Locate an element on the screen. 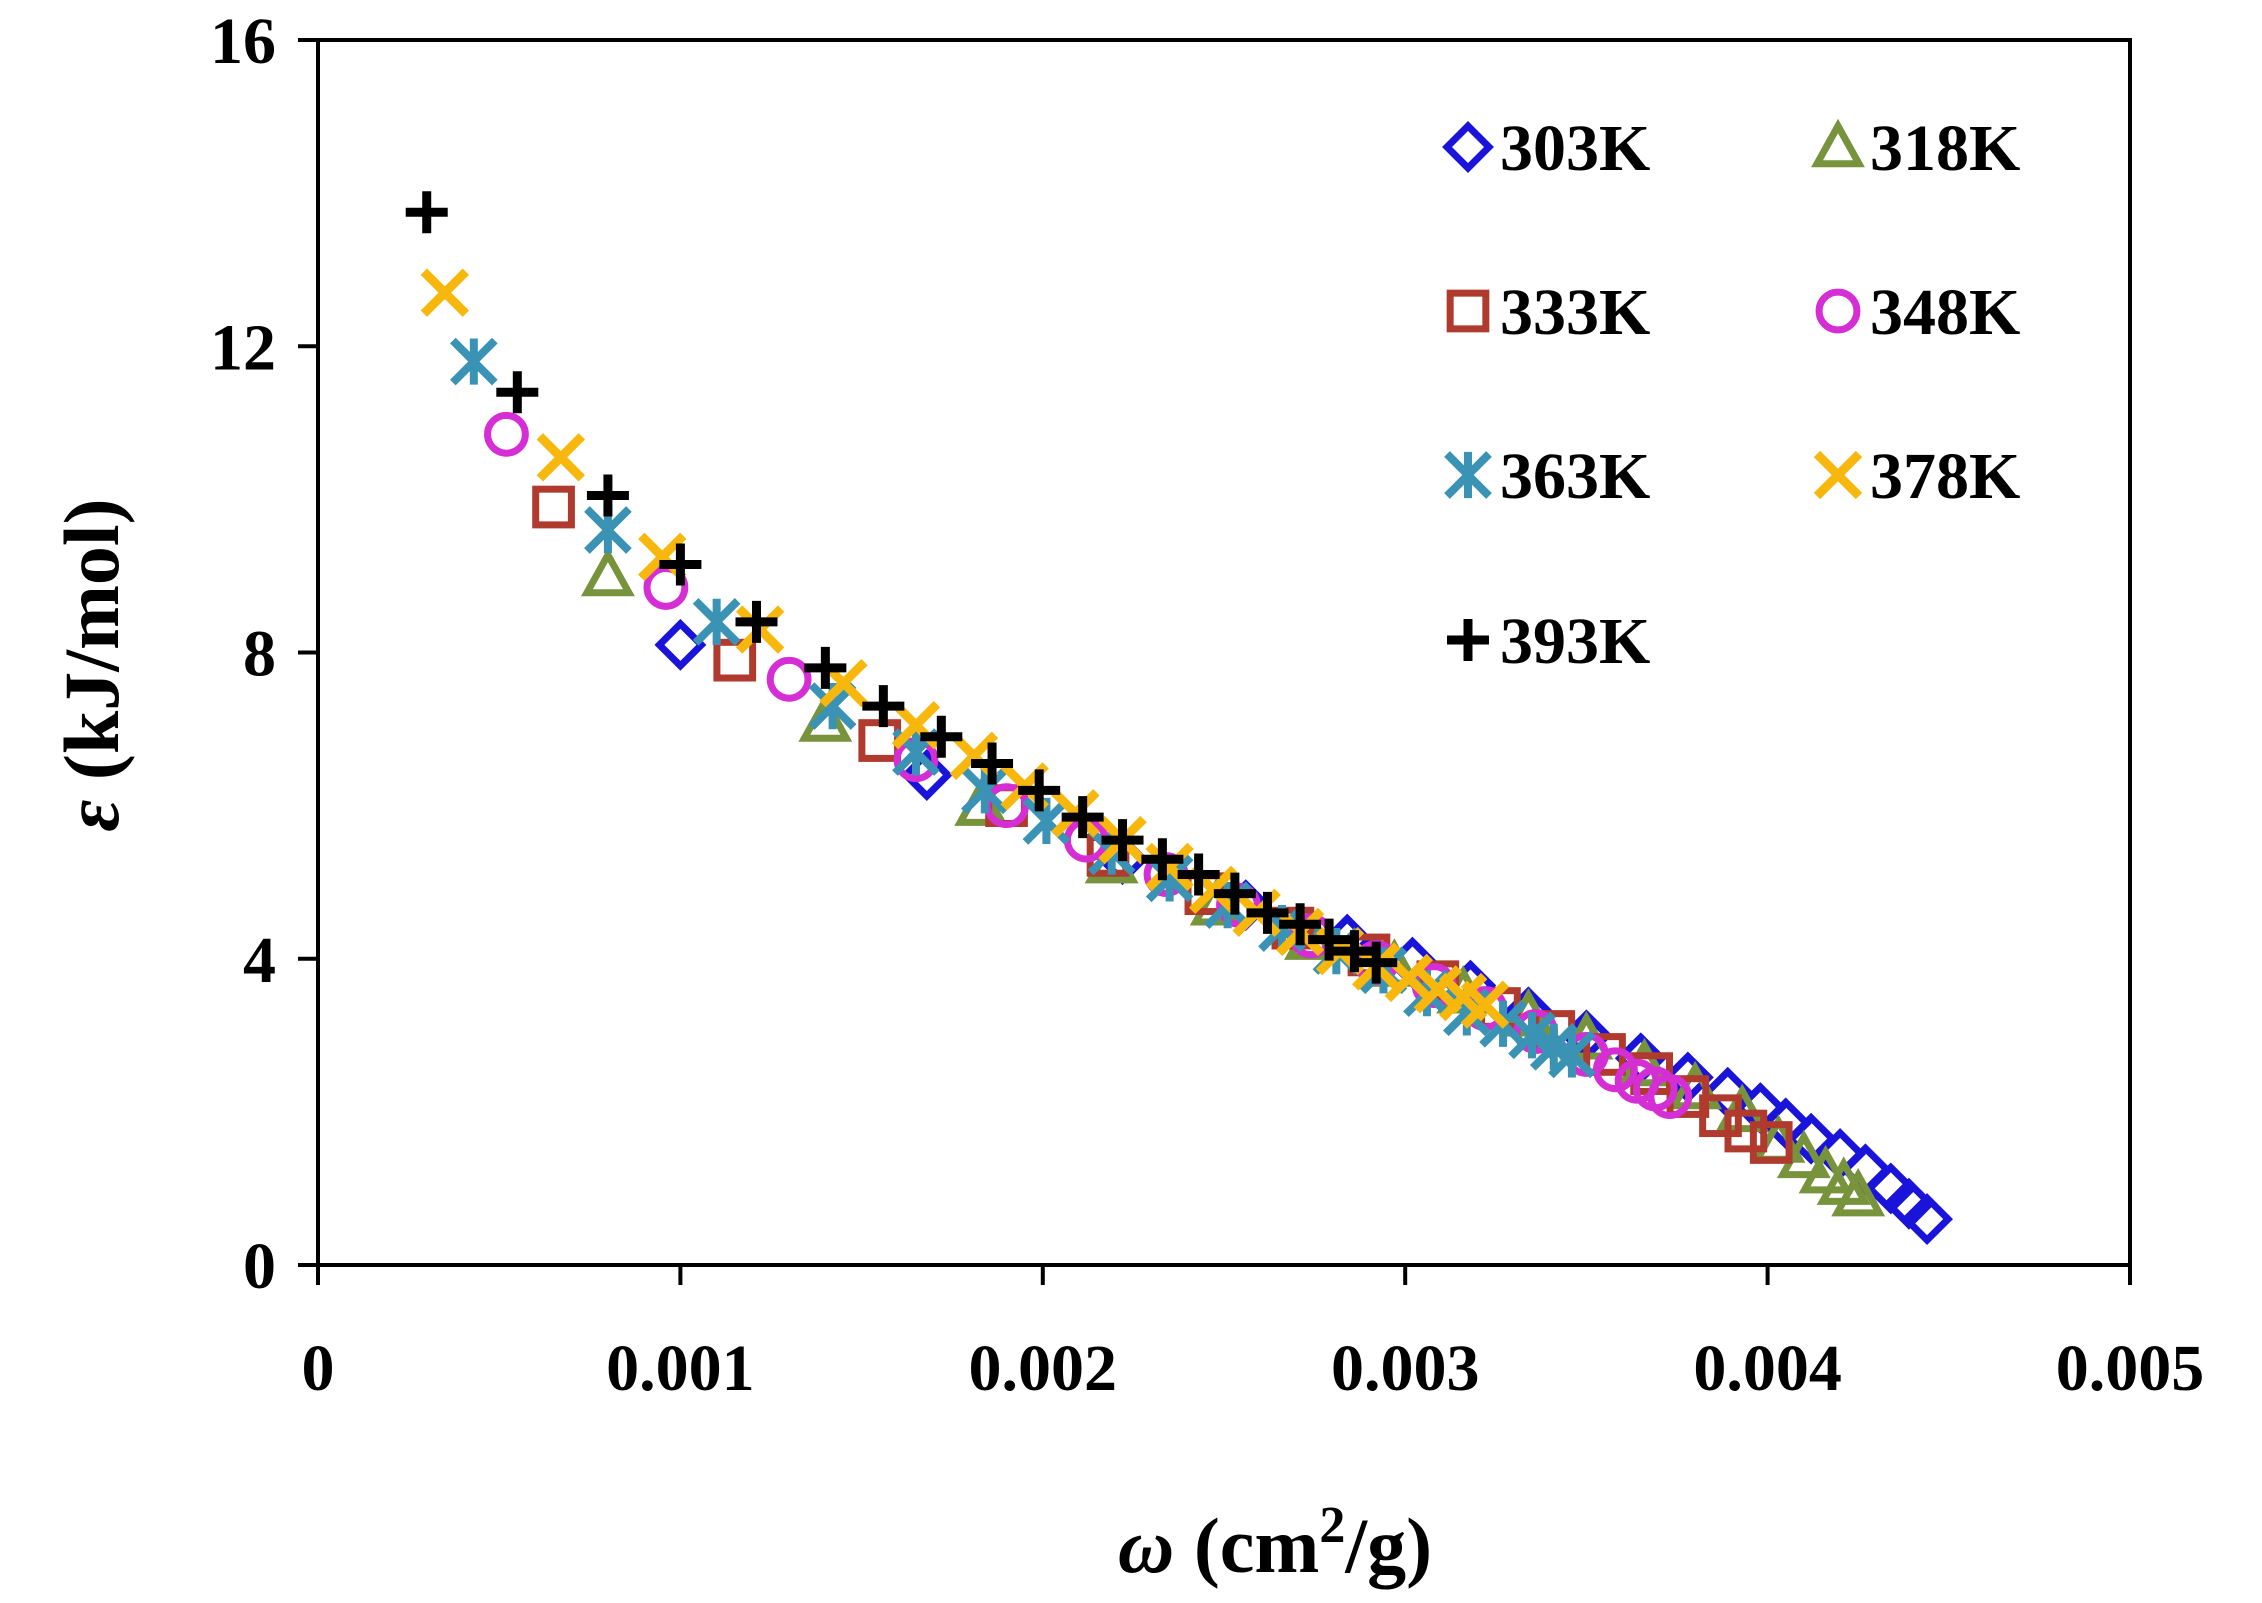 This screenshot has height=1603, width=2262. legend-item-348K: 348K is located at coordinates (1917, 312).